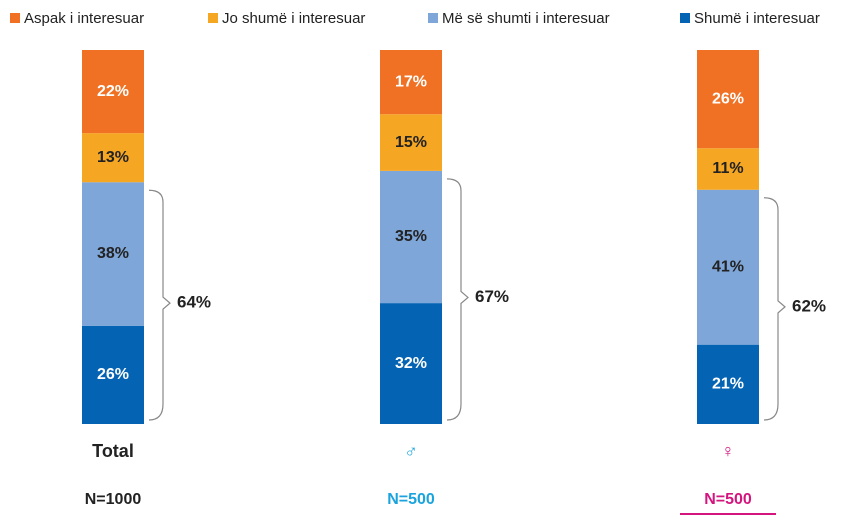  I want to click on value-label: 13%, so click(113, 157).